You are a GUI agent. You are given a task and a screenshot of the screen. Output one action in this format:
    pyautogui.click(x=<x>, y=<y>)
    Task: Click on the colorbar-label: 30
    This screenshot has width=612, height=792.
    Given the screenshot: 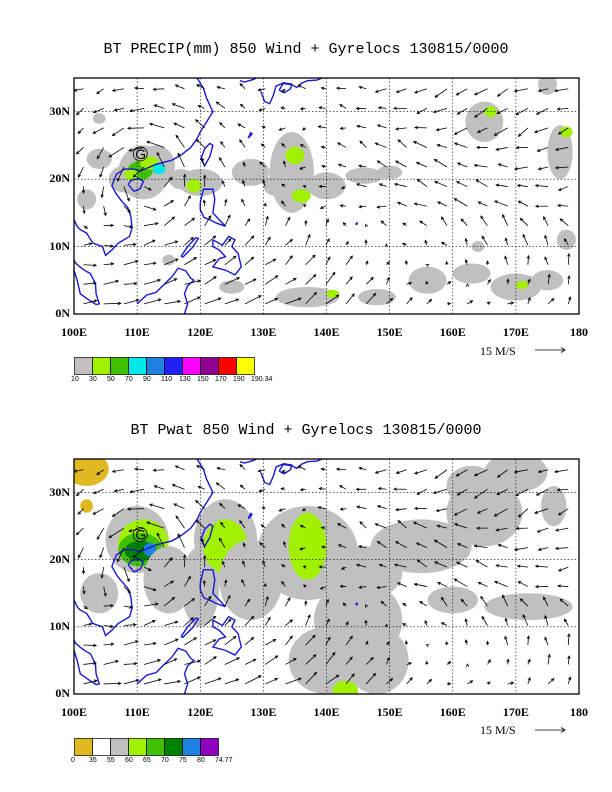 What is the action you would take?
    pyautogui.click(x=93, y=379)
    